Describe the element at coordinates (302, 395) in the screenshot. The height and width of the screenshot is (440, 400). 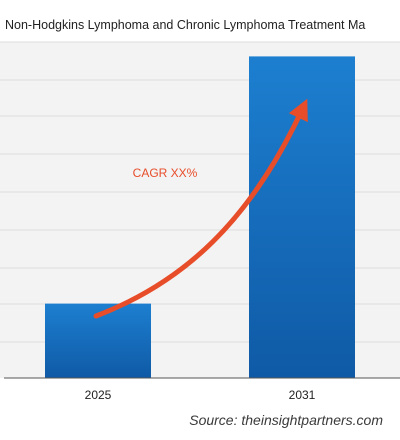
I see `x-tick-label-2031: 2031` at that location.